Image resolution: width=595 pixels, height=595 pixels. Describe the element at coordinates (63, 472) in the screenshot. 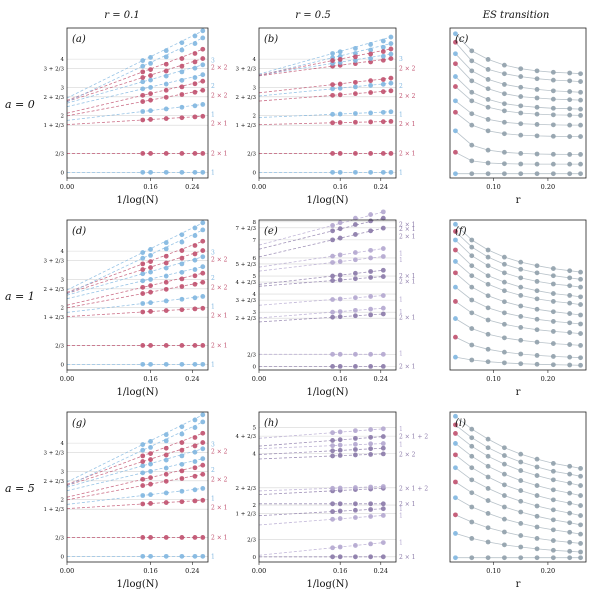

I see `y-tick-label: 3` at that location.